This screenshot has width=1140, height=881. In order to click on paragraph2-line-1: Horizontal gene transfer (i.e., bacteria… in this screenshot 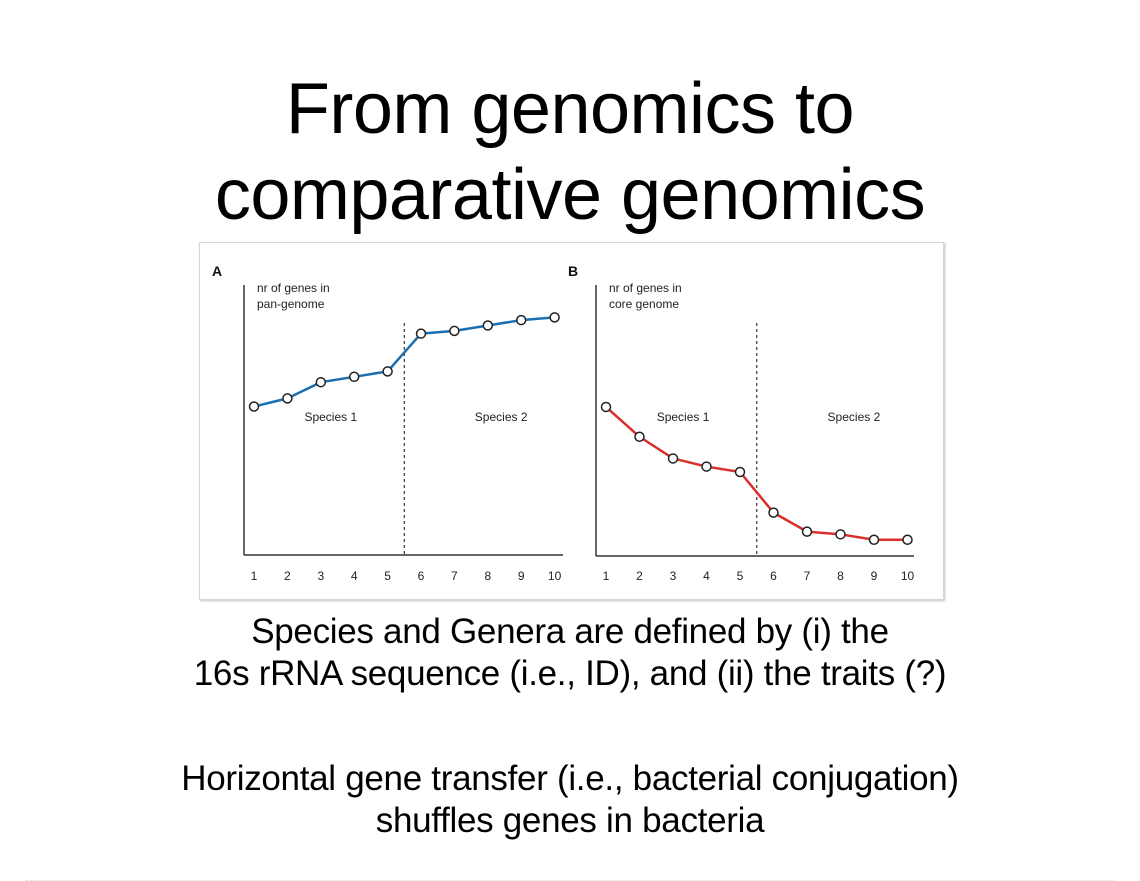, I will do `click(570, 778)`.